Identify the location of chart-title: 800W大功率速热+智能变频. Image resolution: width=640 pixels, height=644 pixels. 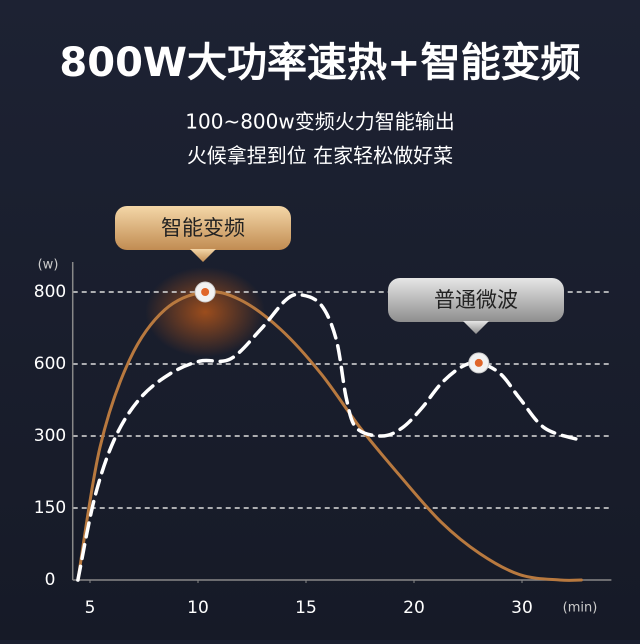
(319, 63).